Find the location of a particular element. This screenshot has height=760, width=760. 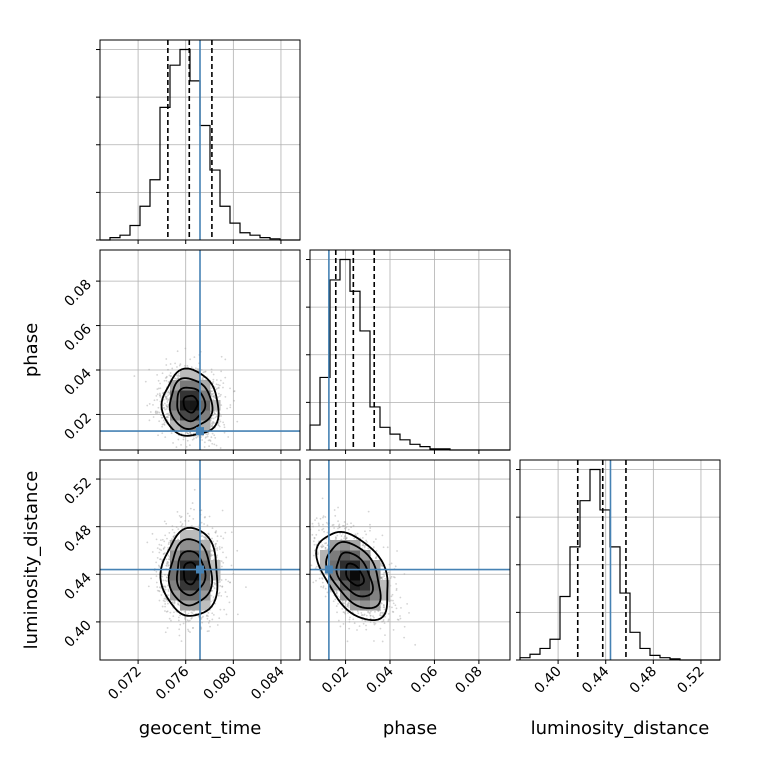

truth-marker-geocent_time-luminosity_distance is located at coordinates (200, 569).